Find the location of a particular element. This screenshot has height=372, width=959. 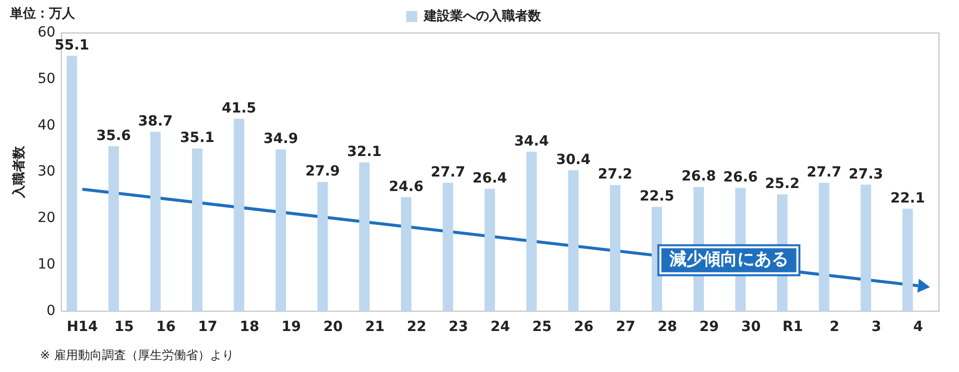

data-label: 30.4 is located at coordinates (573, 160).